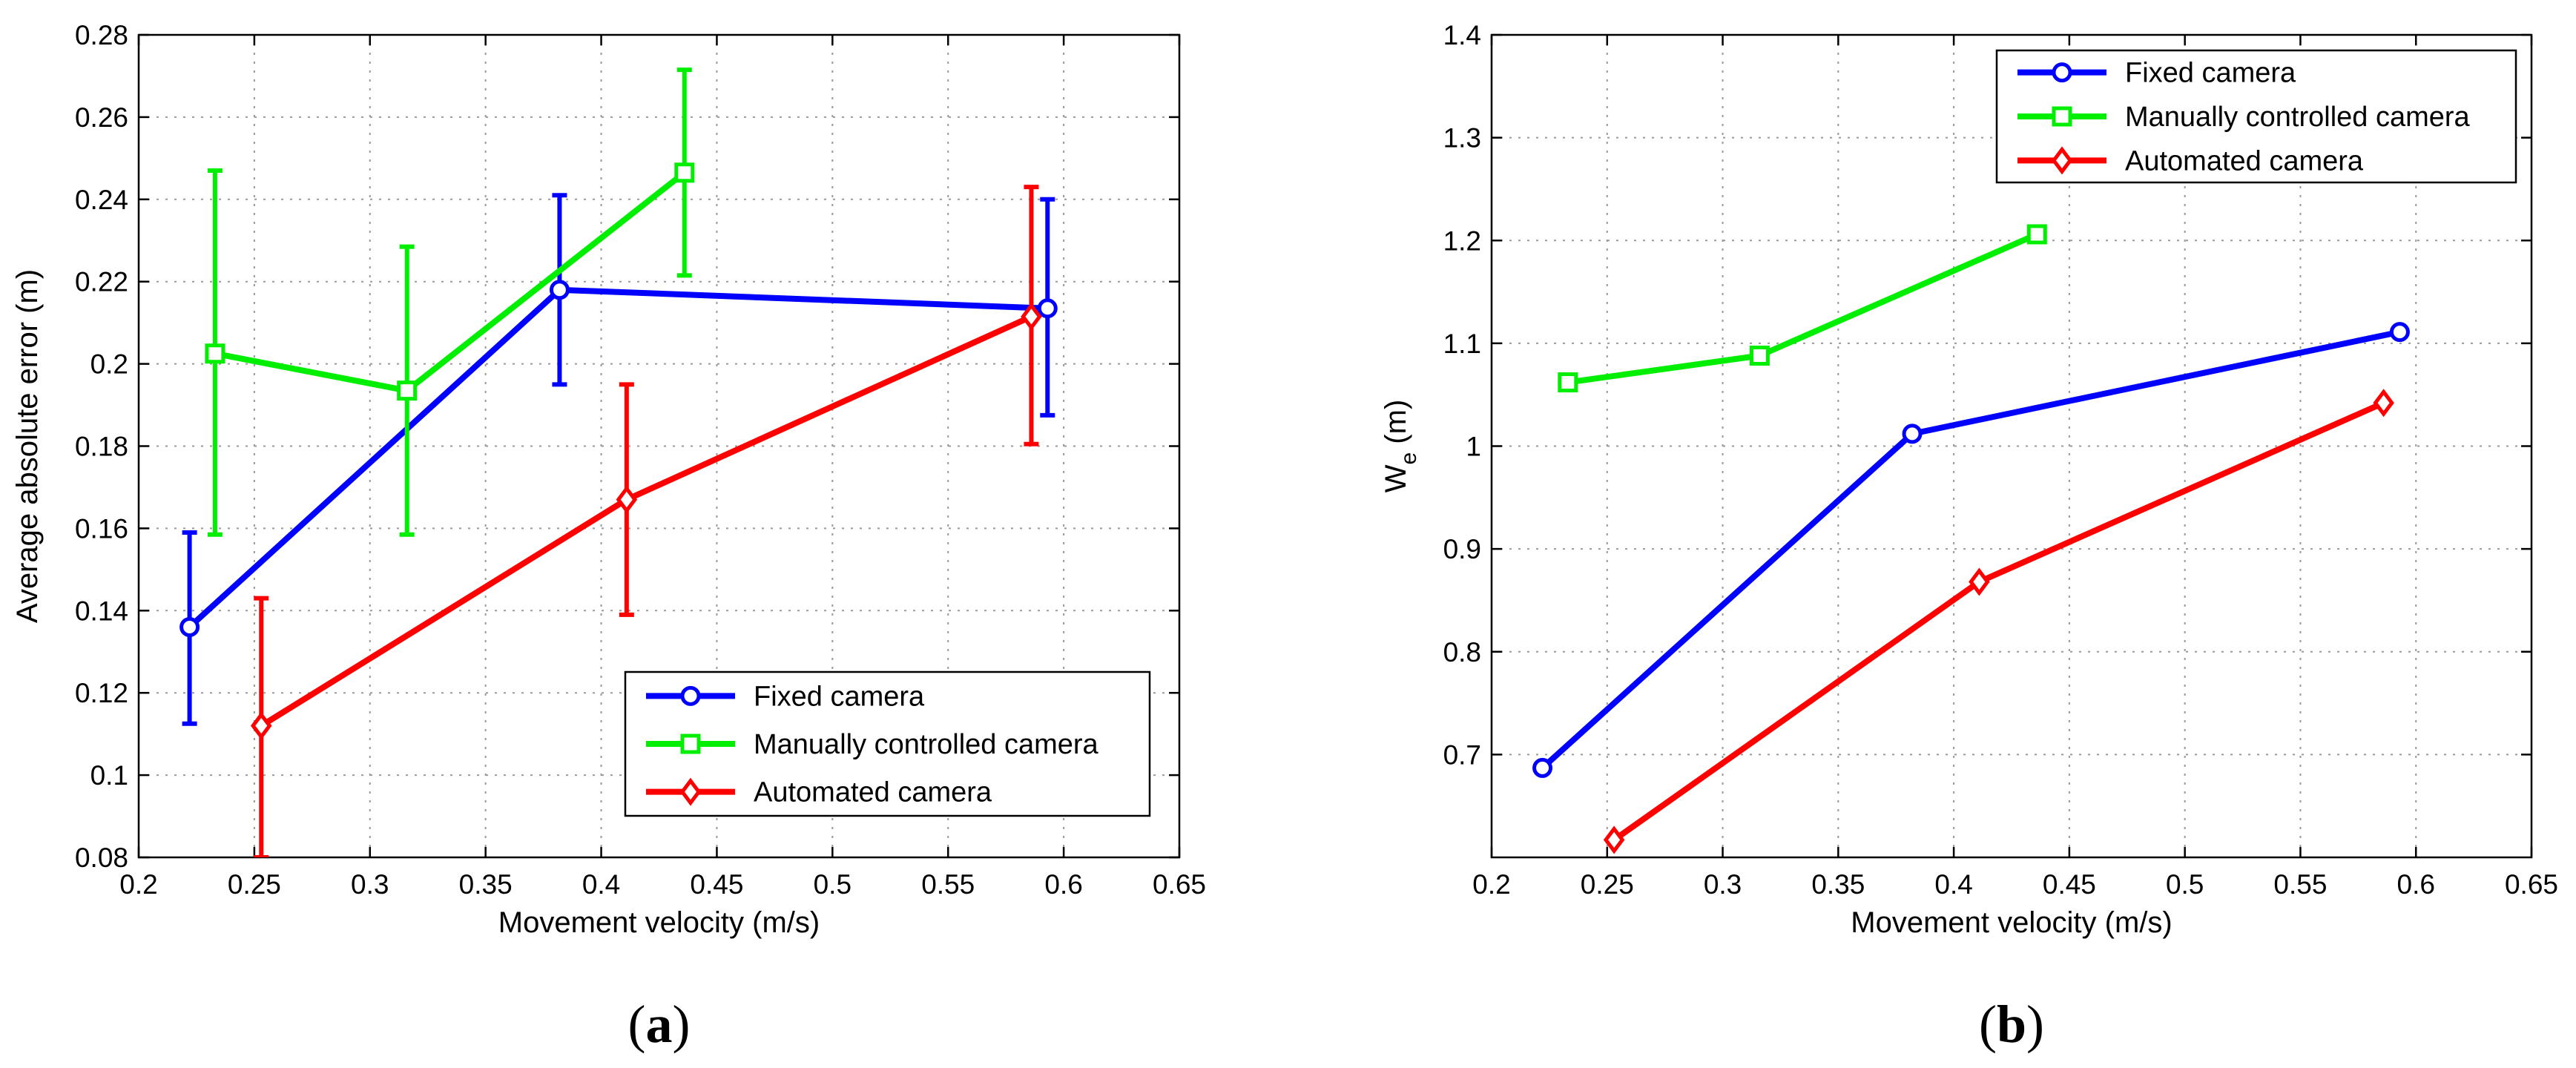 This screenshot has width=2576, height=1068. I want to click on y-axis-label: Average absolute error (m), so click(28, 446).